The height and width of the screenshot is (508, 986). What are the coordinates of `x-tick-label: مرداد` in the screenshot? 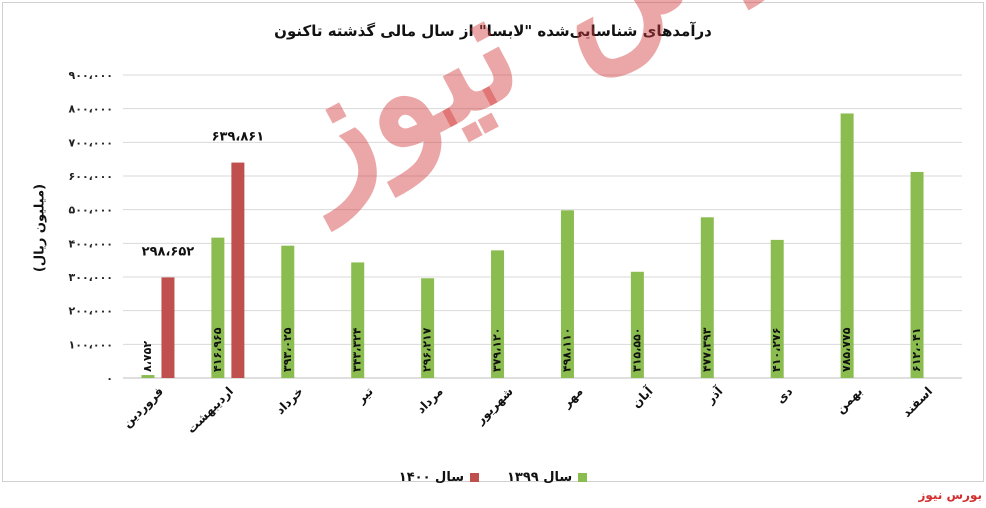 It's located at (430, 400).